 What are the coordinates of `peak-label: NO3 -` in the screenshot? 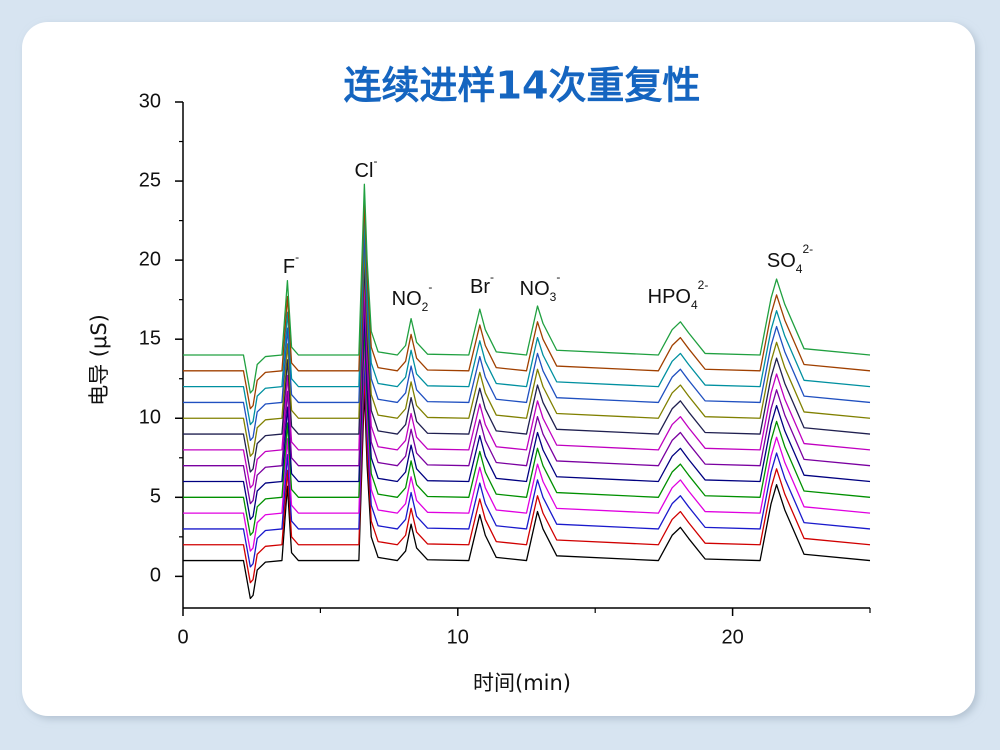 It's located at (540, 287).